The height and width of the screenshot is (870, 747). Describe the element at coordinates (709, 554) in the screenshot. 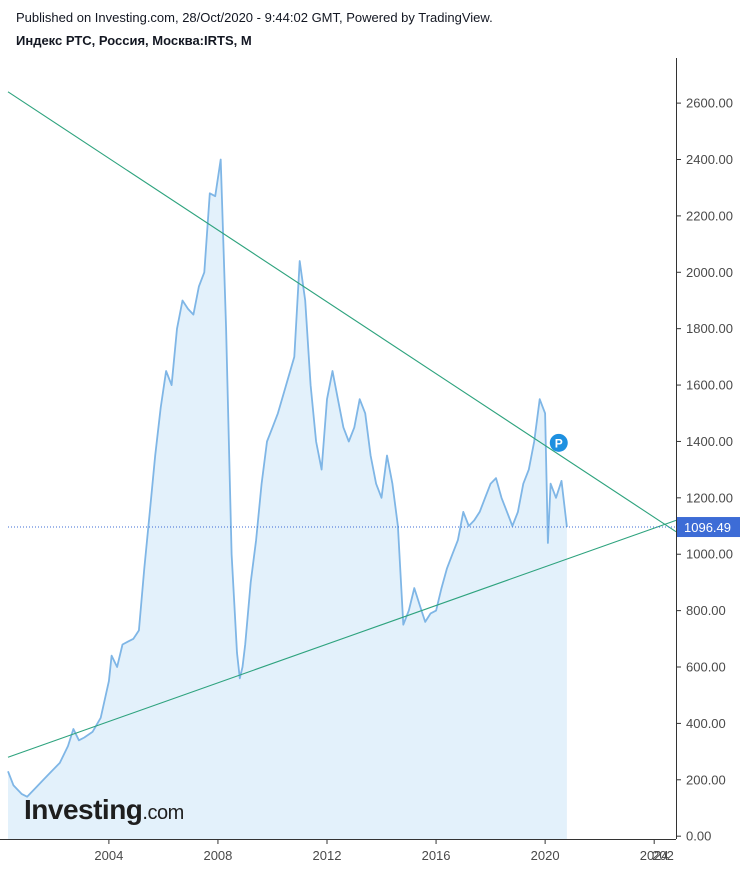

I see `y-tick-label: 1000.00` at that location.